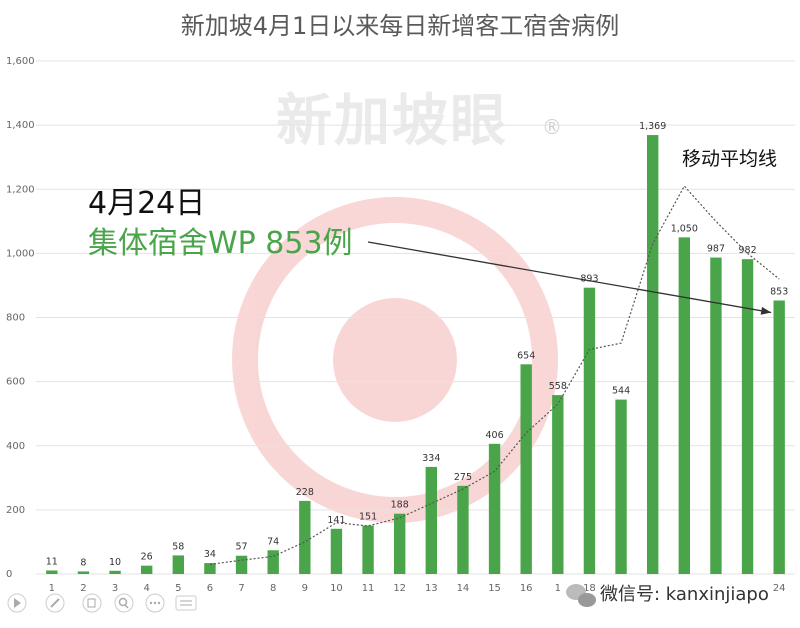 This screenshot has height=628, width=800. I want to click on data-label: 406, so click(494, 435).